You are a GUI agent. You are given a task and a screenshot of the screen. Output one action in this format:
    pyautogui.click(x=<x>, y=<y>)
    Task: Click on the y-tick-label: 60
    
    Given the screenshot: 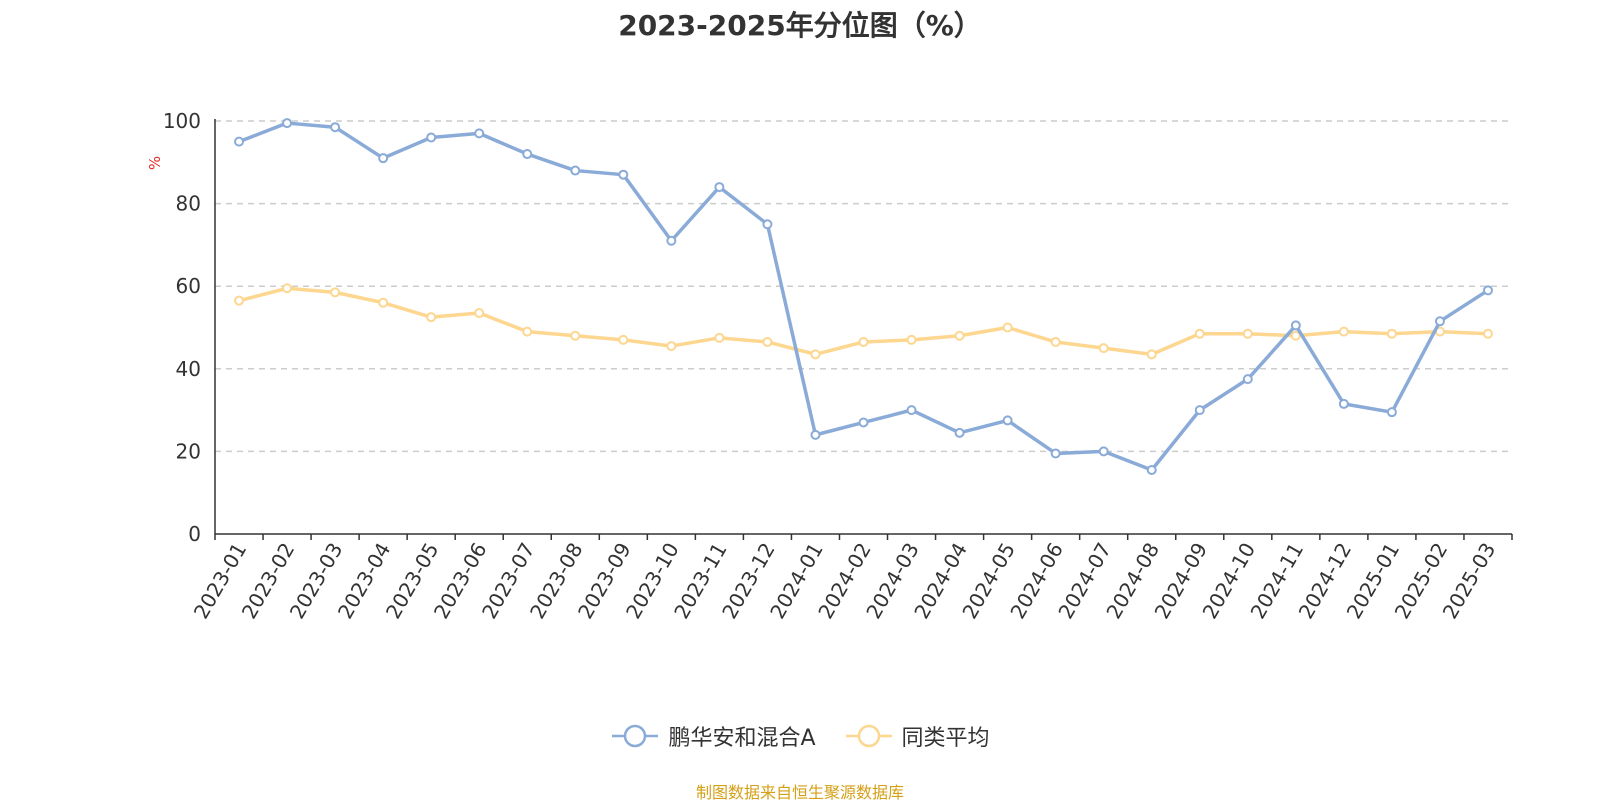 What is the action you would take?
    pyautogui.click(x=188, y=286)
    